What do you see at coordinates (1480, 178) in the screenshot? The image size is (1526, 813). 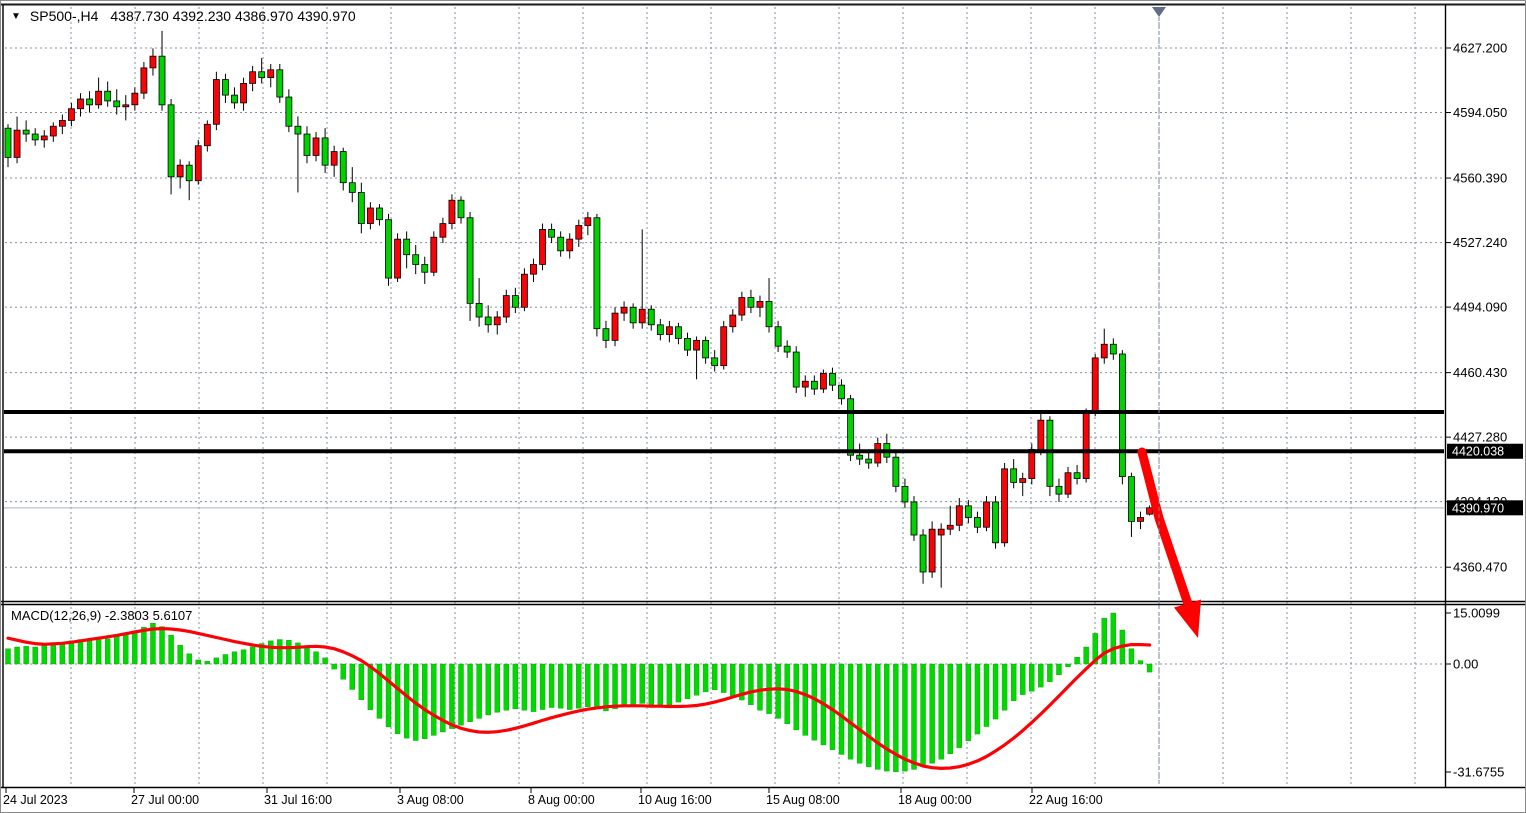 I see `price-axis-label: 4560.390` at bounding box center [1480, 178].